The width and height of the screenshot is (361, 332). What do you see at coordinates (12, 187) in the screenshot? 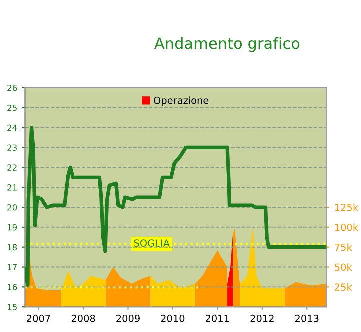
I see `y-tick-label: 21` at bounding box center [12, 187].